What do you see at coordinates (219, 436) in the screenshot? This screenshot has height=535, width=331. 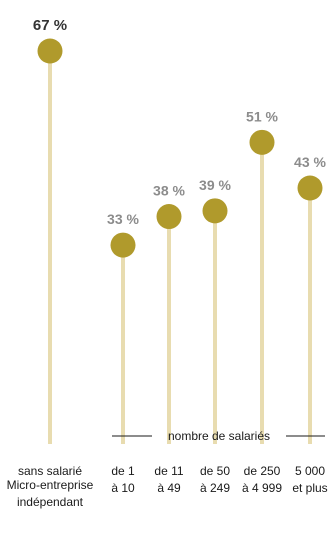 I see `group-label: nombre de salariés` at bounding box center [219, 436].